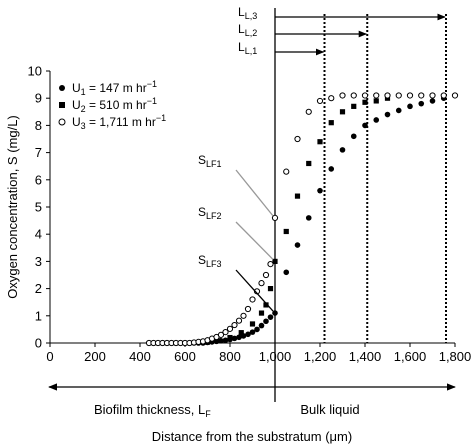  Describe the element at coordinates (49, 356) in the screenshot. I see `x-tick-label: 0` at that location.